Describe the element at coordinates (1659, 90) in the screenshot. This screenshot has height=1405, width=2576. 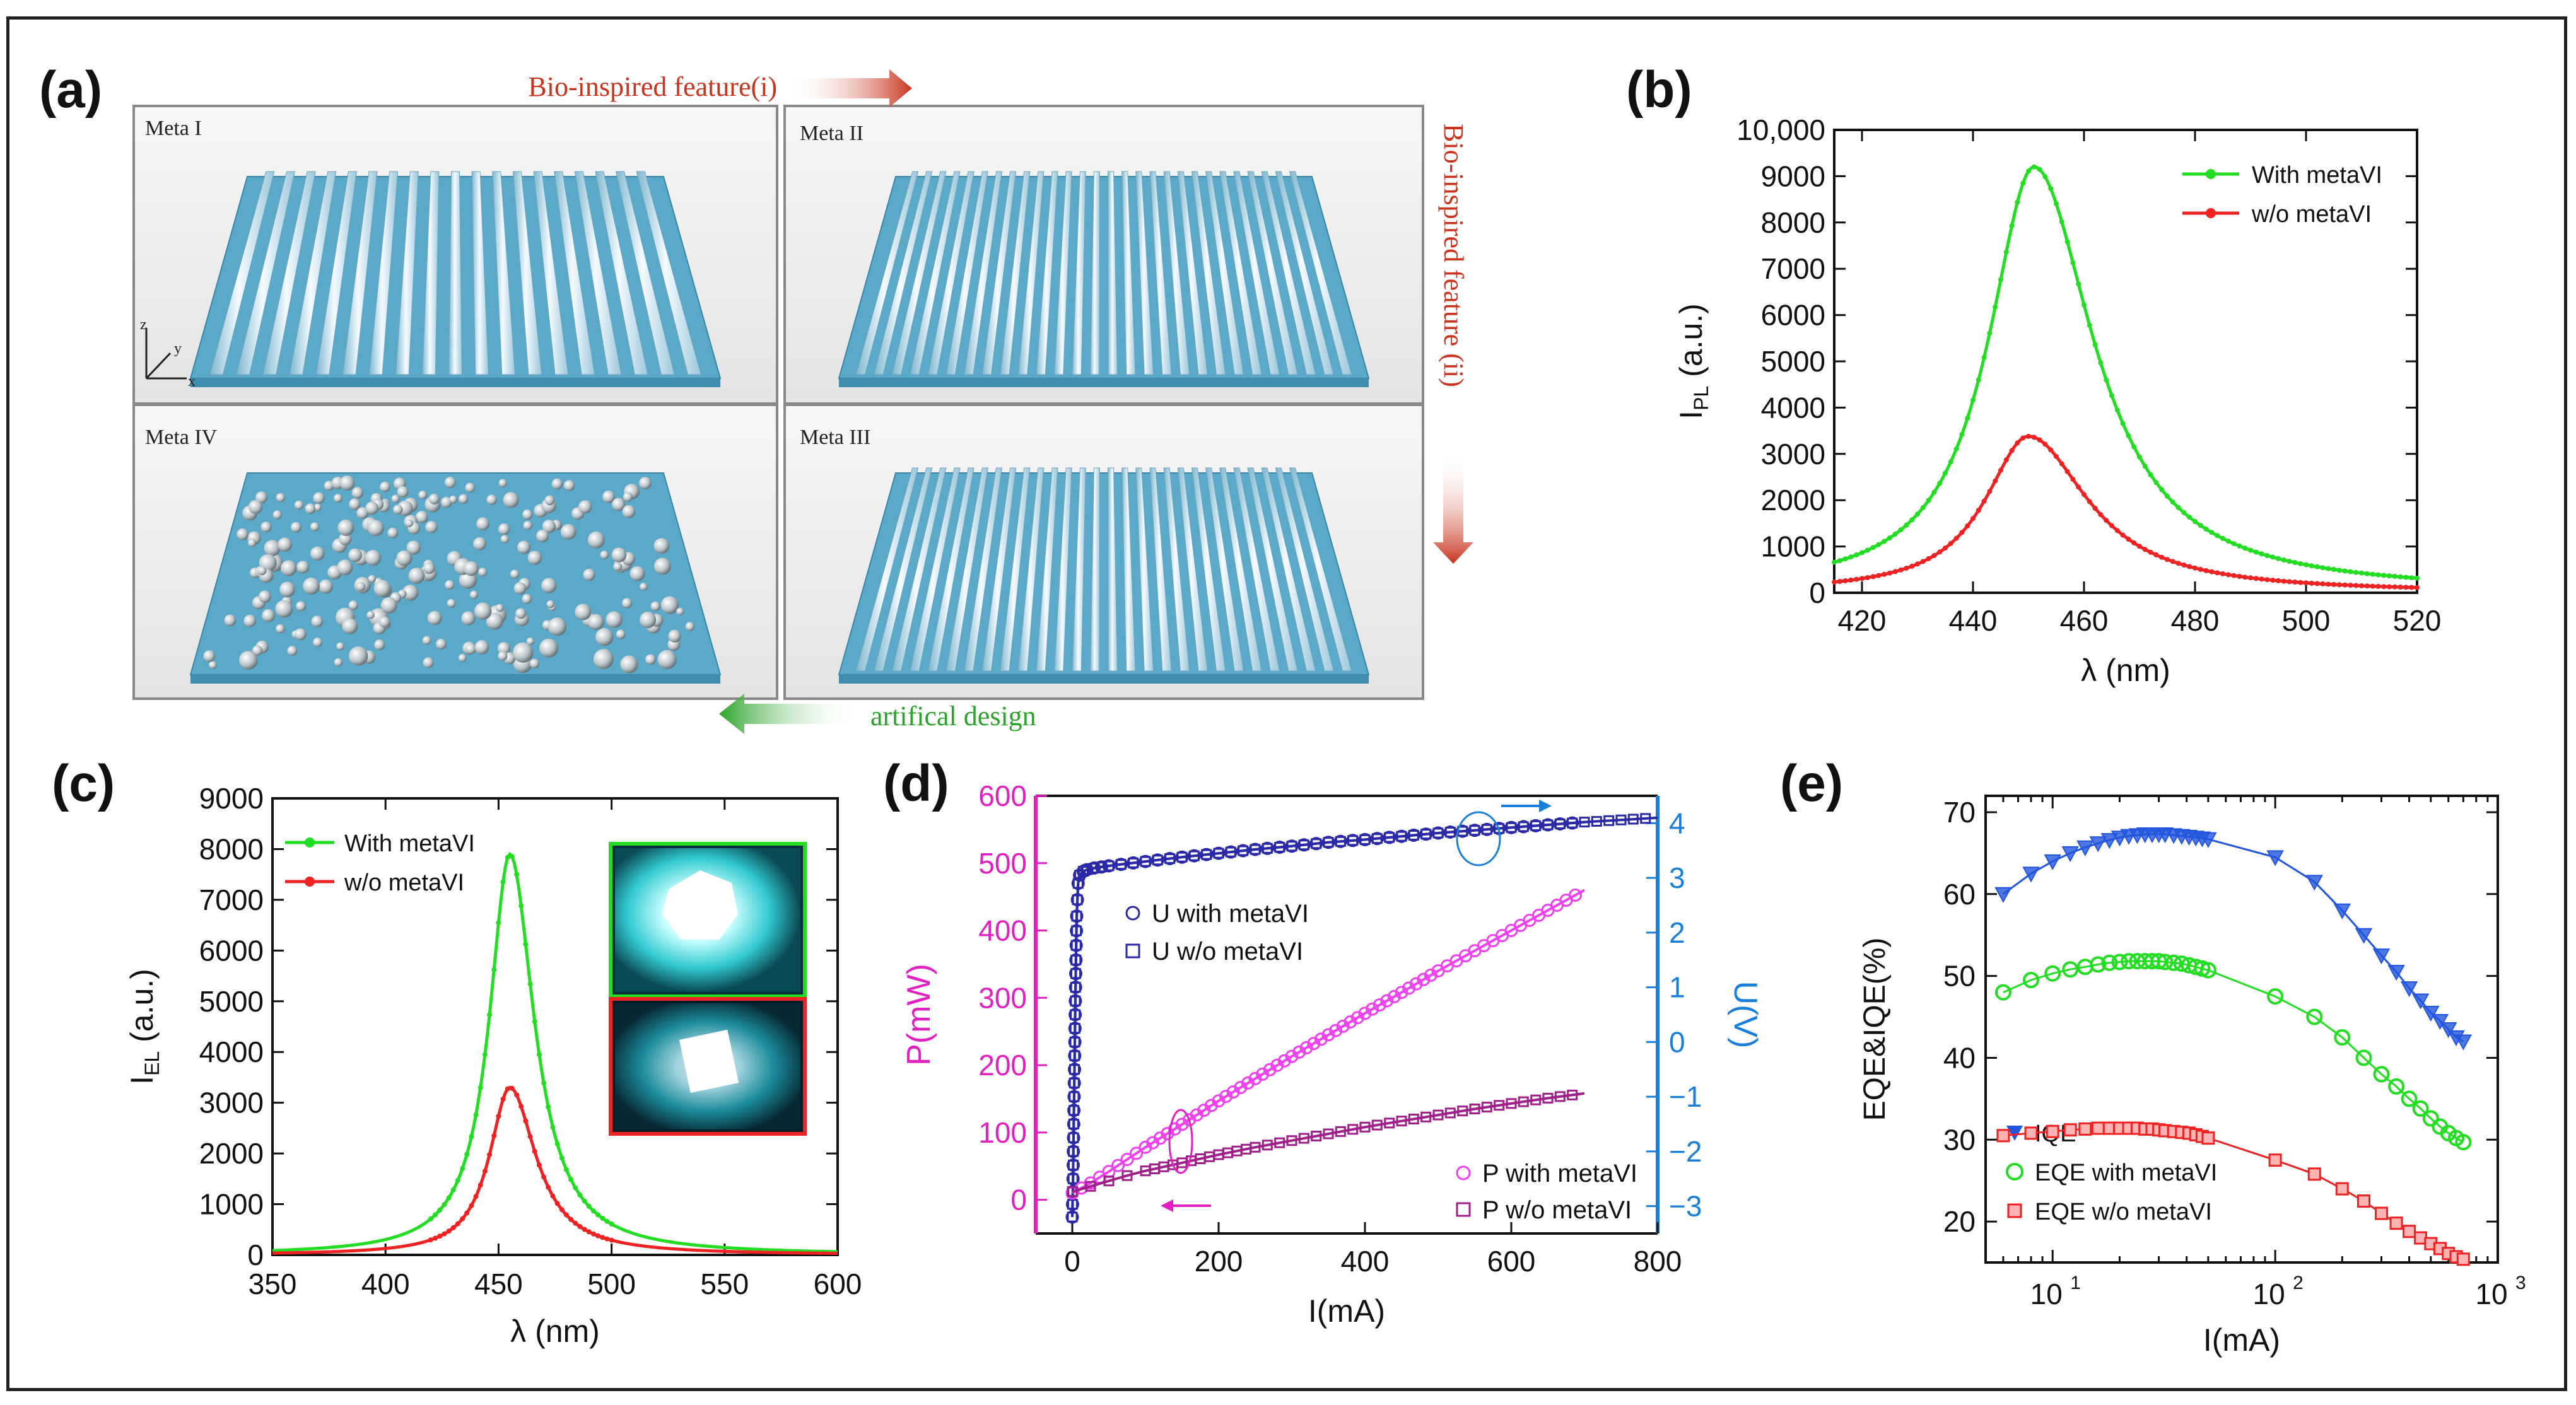
I see `panel-label-b: (b)` at that location.